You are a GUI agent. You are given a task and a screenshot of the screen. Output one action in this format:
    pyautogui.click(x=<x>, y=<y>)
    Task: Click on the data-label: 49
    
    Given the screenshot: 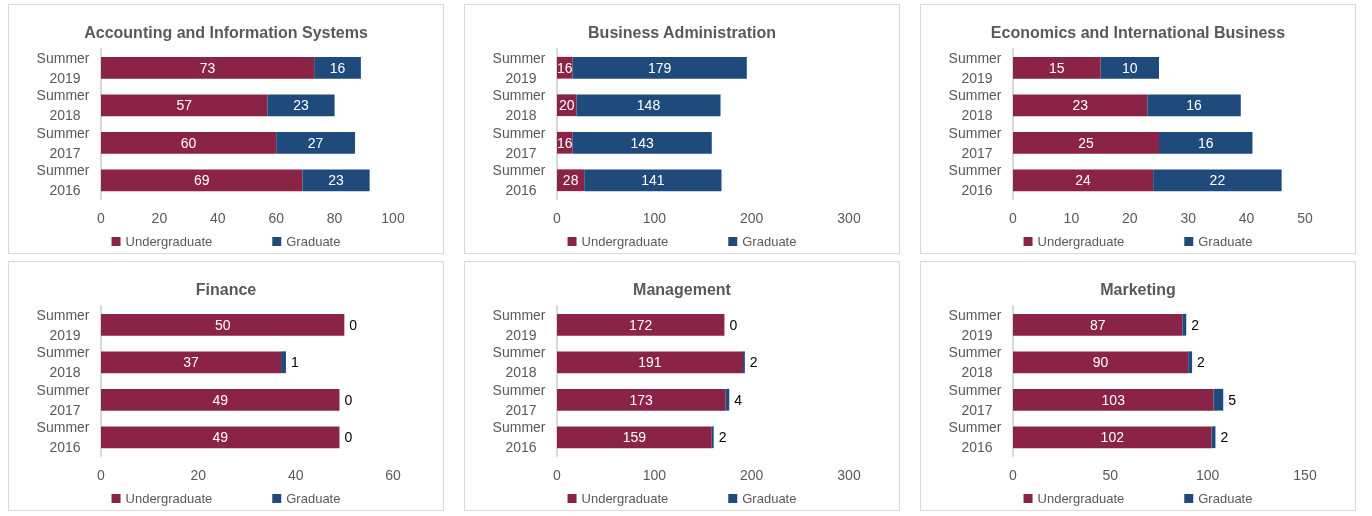 What is the action you would take?
    pyautogui.click(x=220, y=437)
    